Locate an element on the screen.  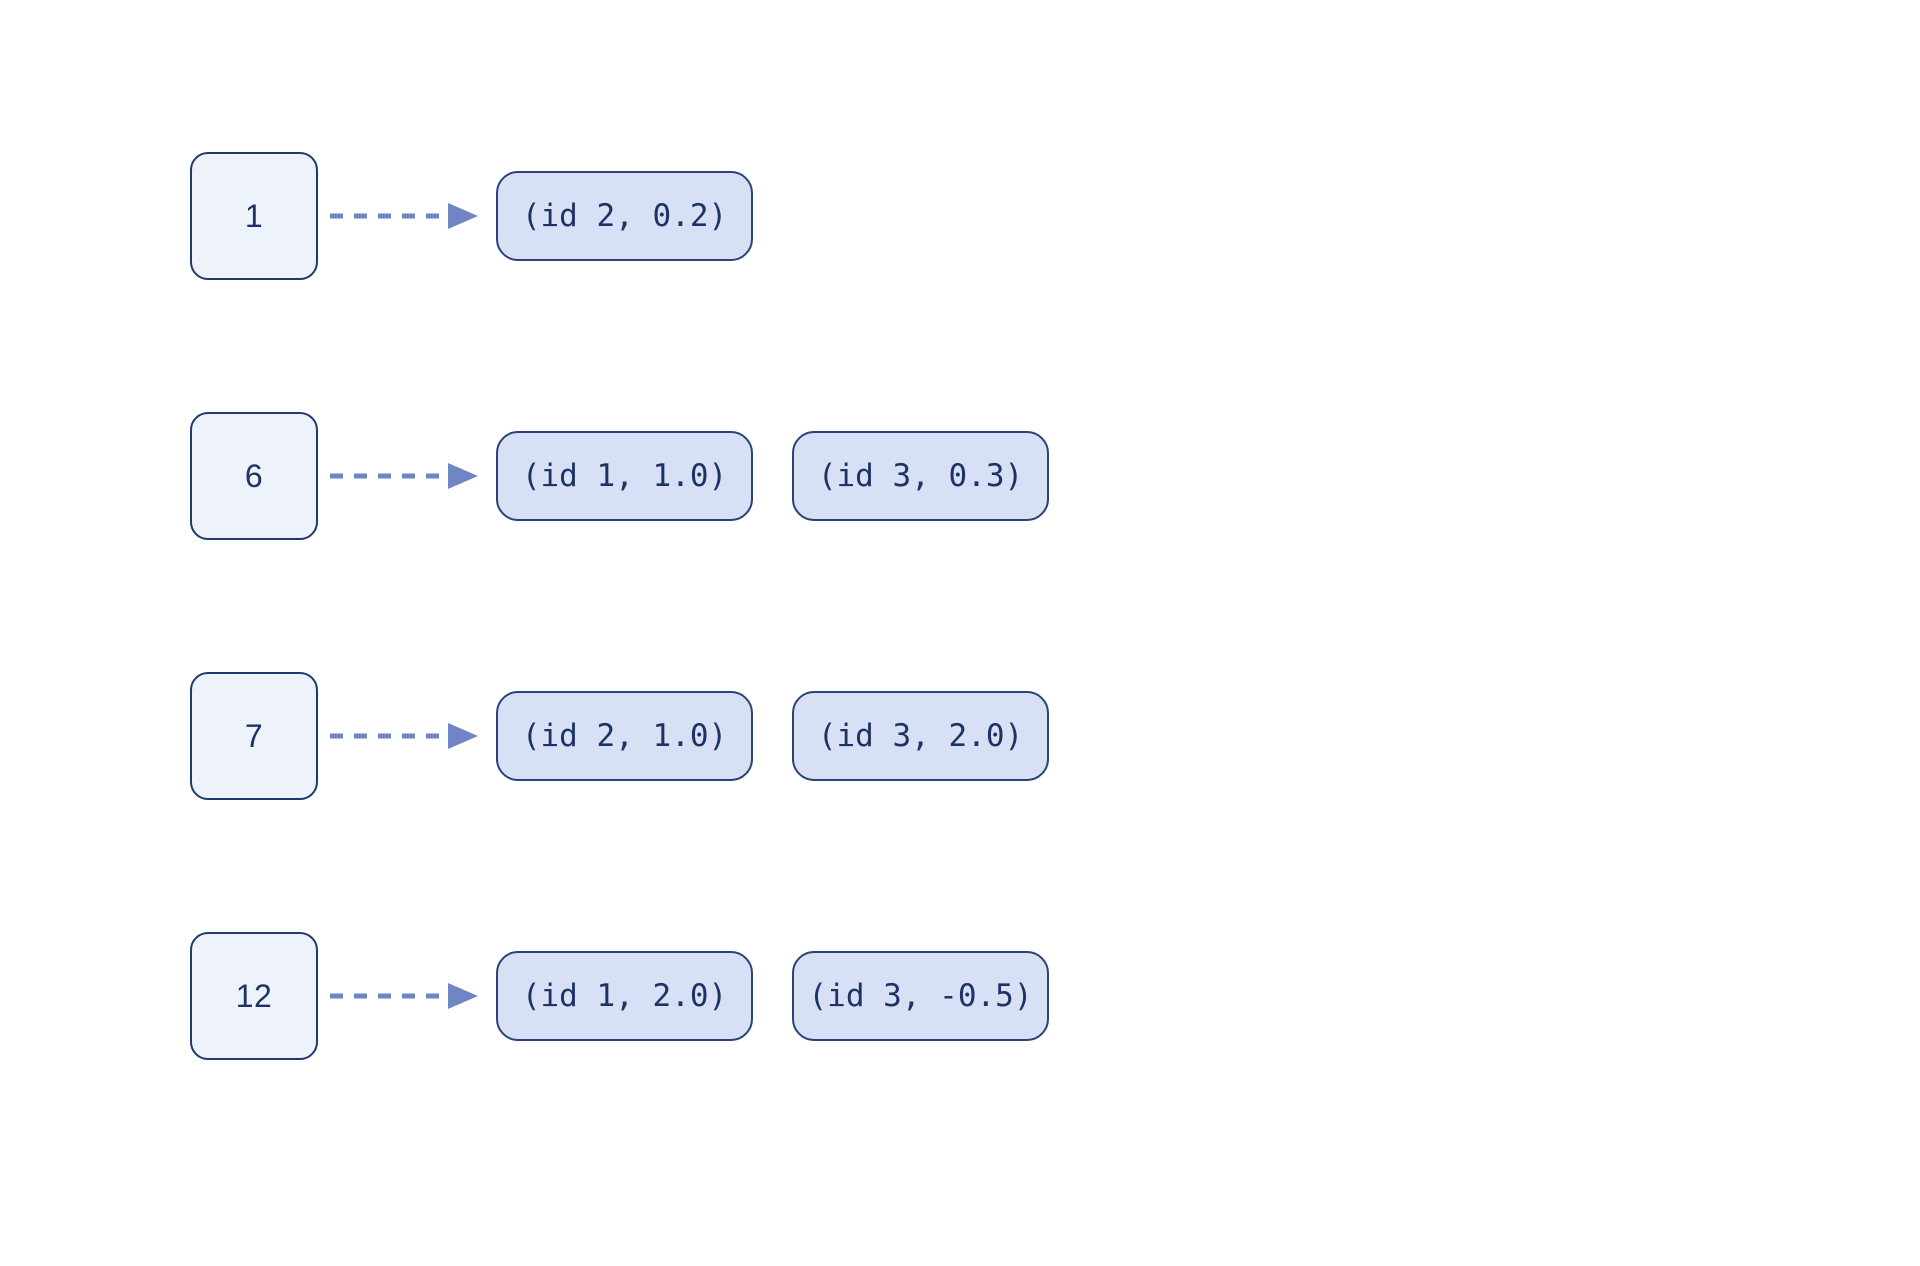
posting-label: (id 2, 1.0) is located at coordinates (624, 736).